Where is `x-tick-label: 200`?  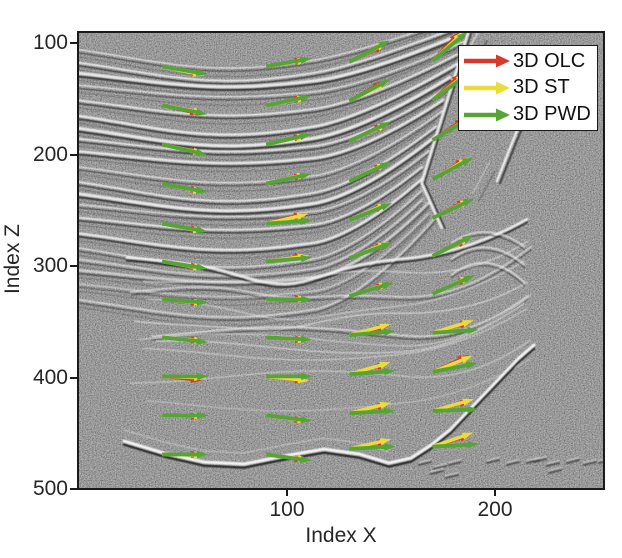
x-tick-label: 200 is located at coordinates (495, 509).